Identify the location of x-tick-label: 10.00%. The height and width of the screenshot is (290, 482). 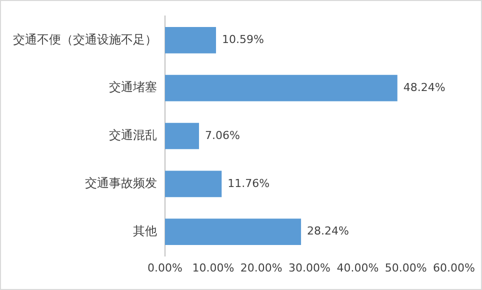
(213, 267).